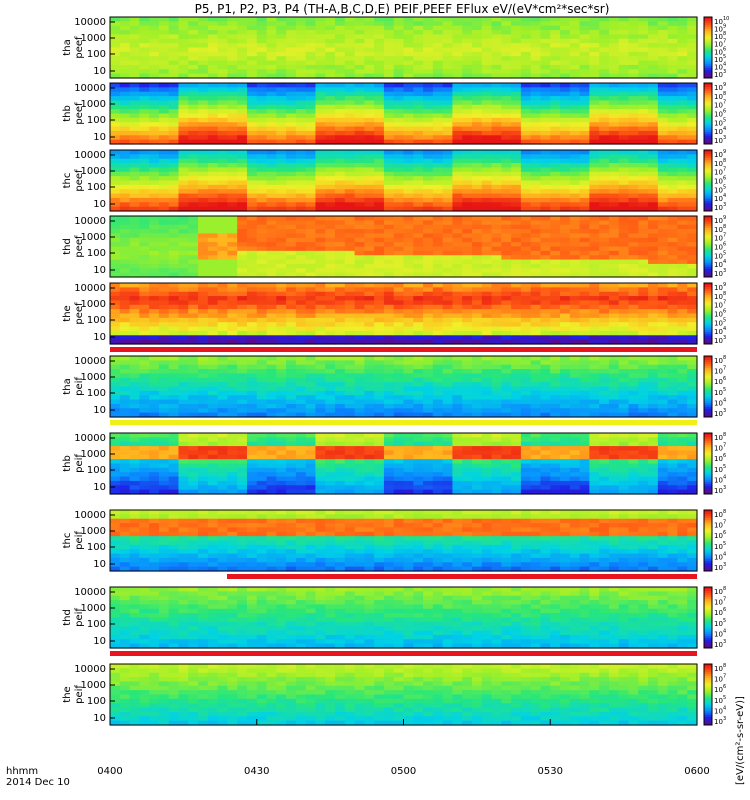 The image size is (750, 800). Describe the element at coordinates (93, 304) in the screenshot. I see `y-tick-label: 1000` at that location.